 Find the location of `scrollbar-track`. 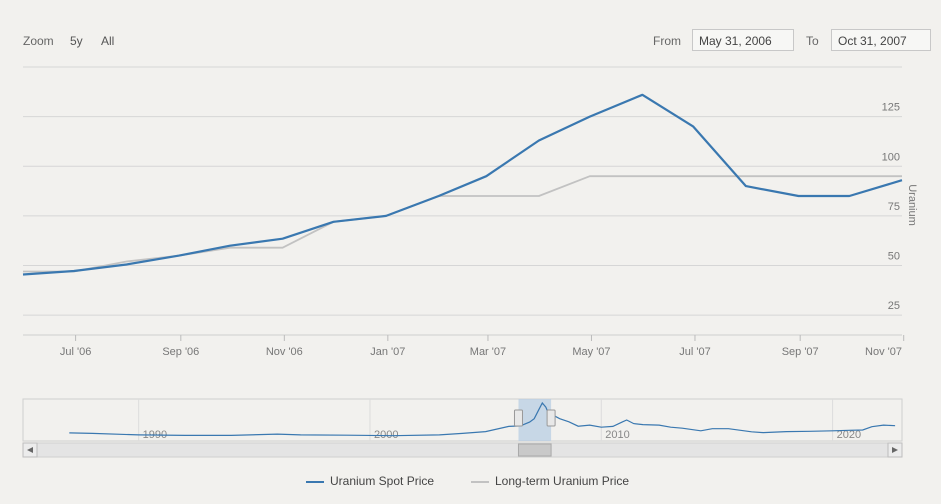

scrollbar-track is located at coordinates (462, 450).